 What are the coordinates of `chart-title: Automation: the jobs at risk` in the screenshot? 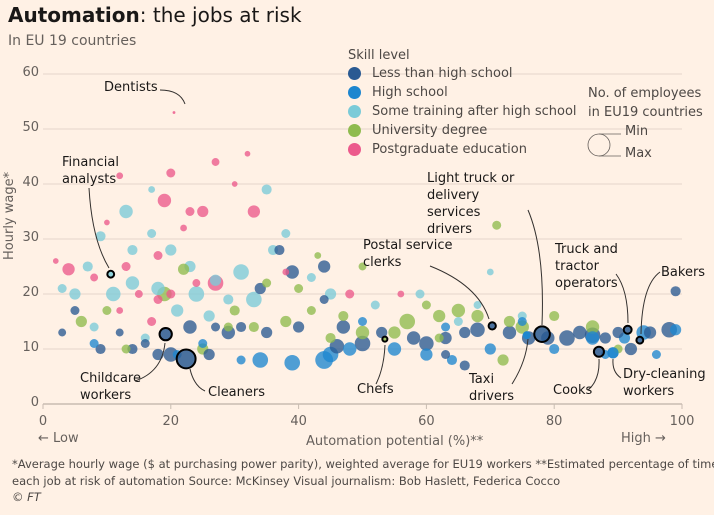 It's located at (155, 15).